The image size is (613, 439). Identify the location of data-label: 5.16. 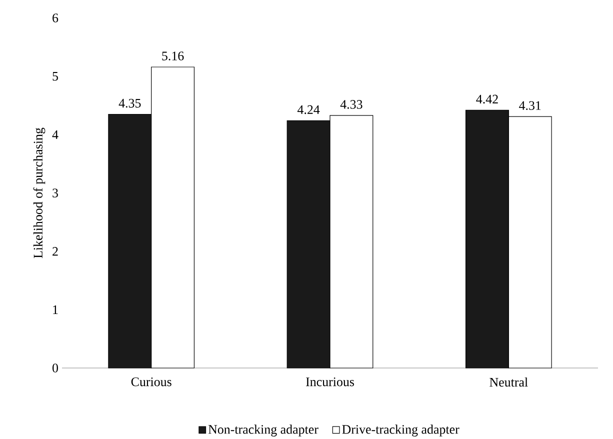
(173, 56).